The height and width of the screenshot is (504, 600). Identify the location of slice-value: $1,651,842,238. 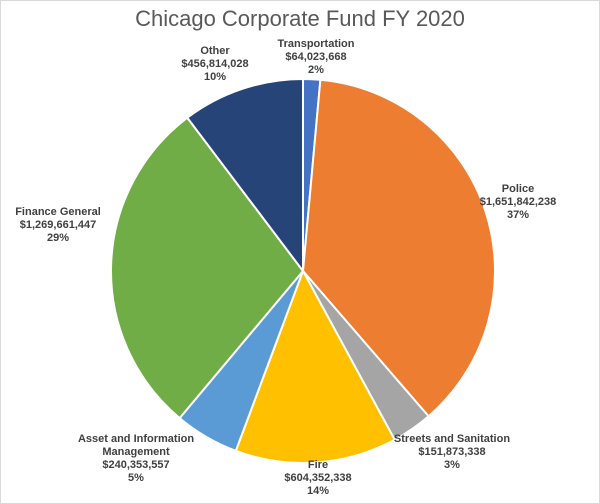
(518, 202).